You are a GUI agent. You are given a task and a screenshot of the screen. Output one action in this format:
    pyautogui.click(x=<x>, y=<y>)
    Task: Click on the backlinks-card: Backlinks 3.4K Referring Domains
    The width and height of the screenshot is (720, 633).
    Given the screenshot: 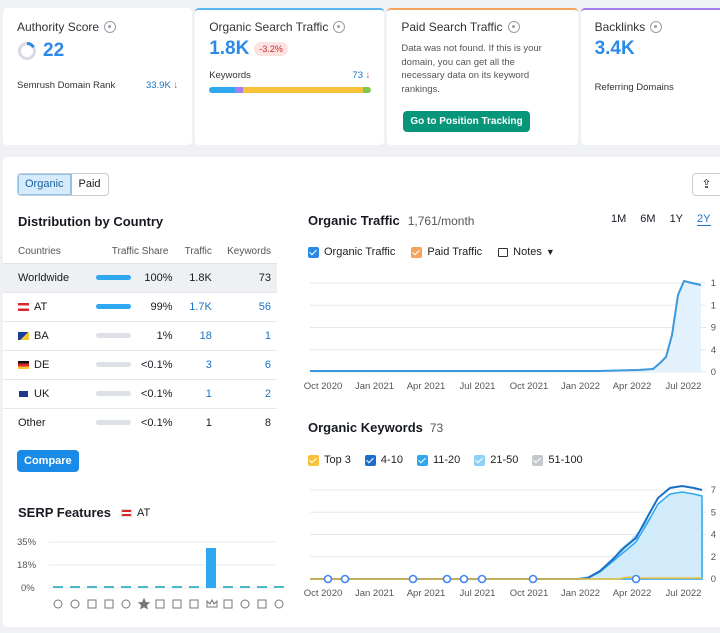 What is the action you would take?
    pyautogui.click(x=650, y=76)
    